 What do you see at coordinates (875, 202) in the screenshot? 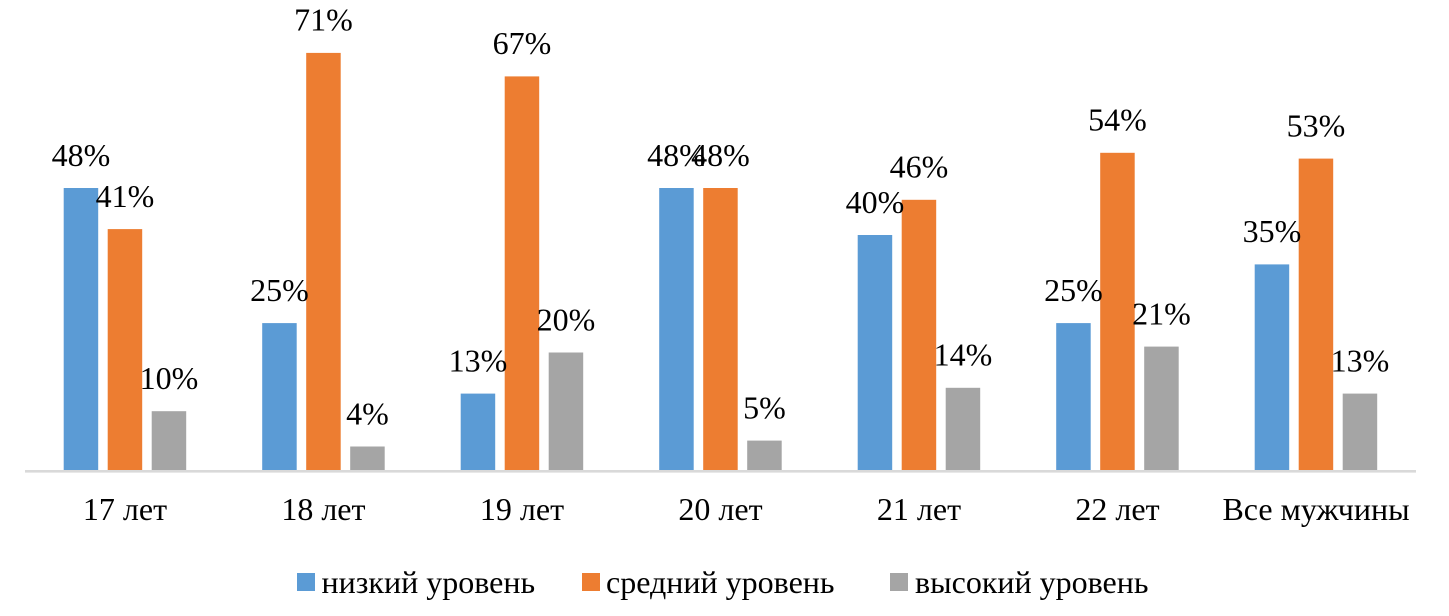
I see `svg-text: 40%` at bounding box center [875, 202].